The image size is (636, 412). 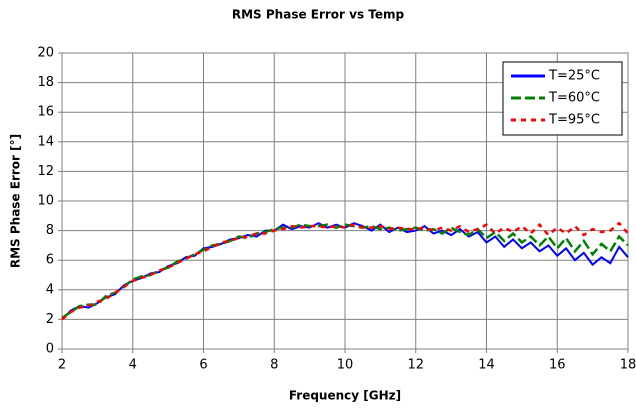 I want to click on x-tick-label: 12, so click(x=415, y=365).